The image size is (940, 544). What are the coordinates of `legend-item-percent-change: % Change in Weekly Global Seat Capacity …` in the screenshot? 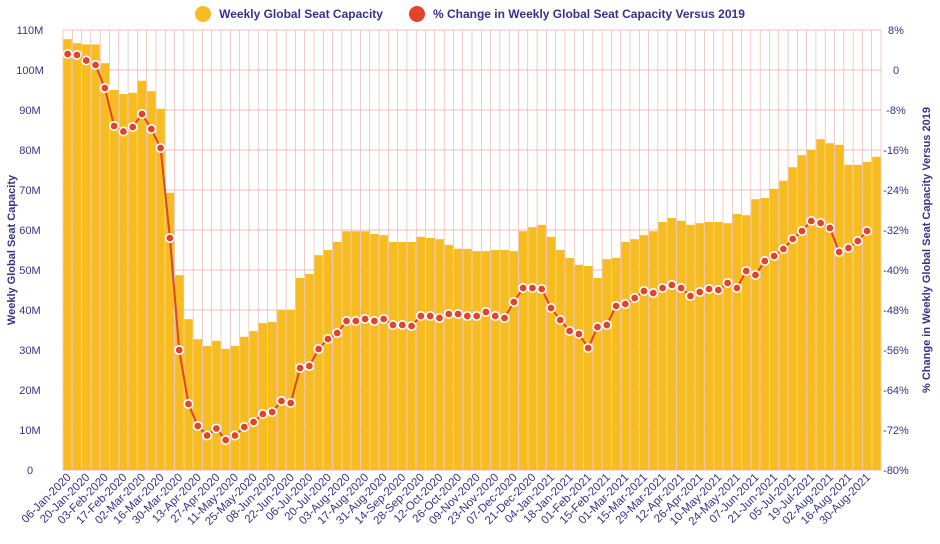 It's located at (576, 14).